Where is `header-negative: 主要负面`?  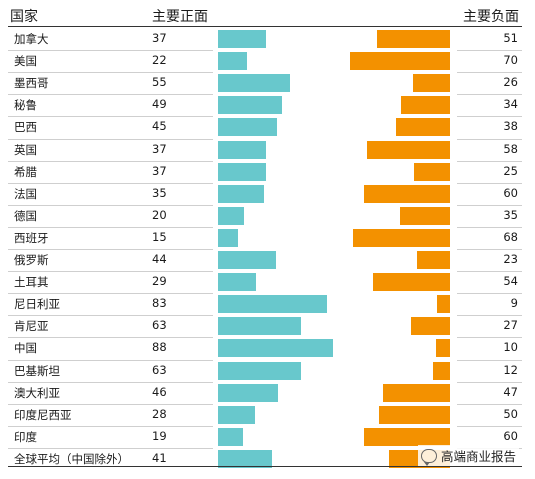
header-negative: 主要负面 is located at coordinates (491, 17).